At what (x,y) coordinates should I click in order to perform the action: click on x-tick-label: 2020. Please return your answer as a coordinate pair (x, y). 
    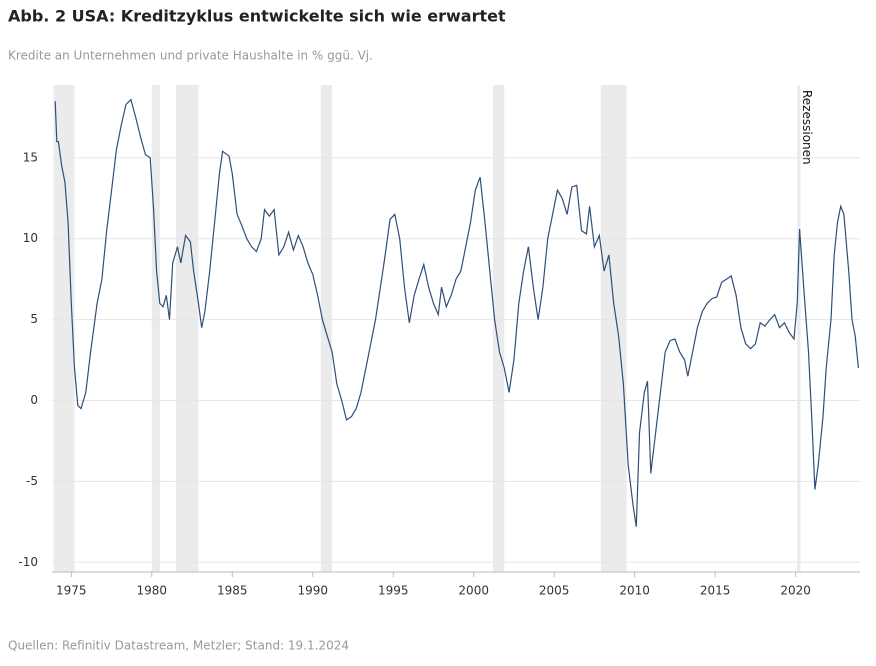
    Looking at the image, I should click on (795, 591).